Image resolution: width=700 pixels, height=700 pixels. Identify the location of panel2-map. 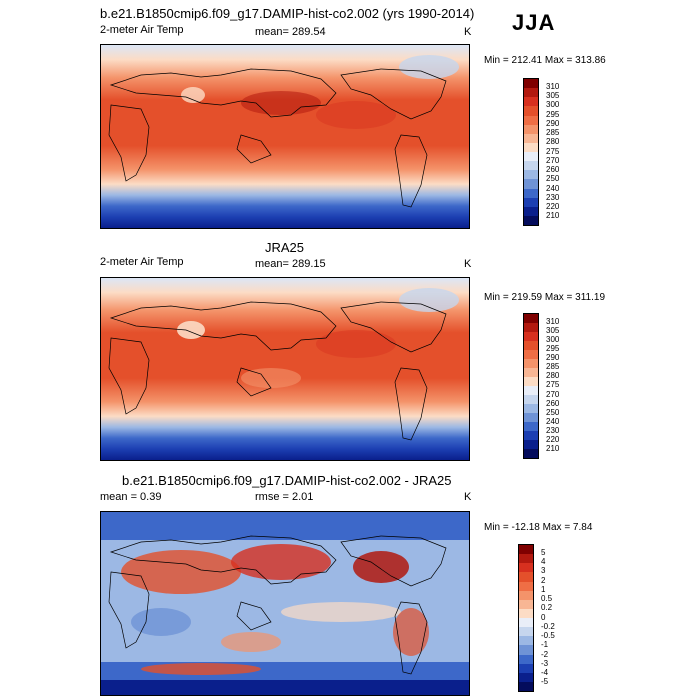
(285, 369).